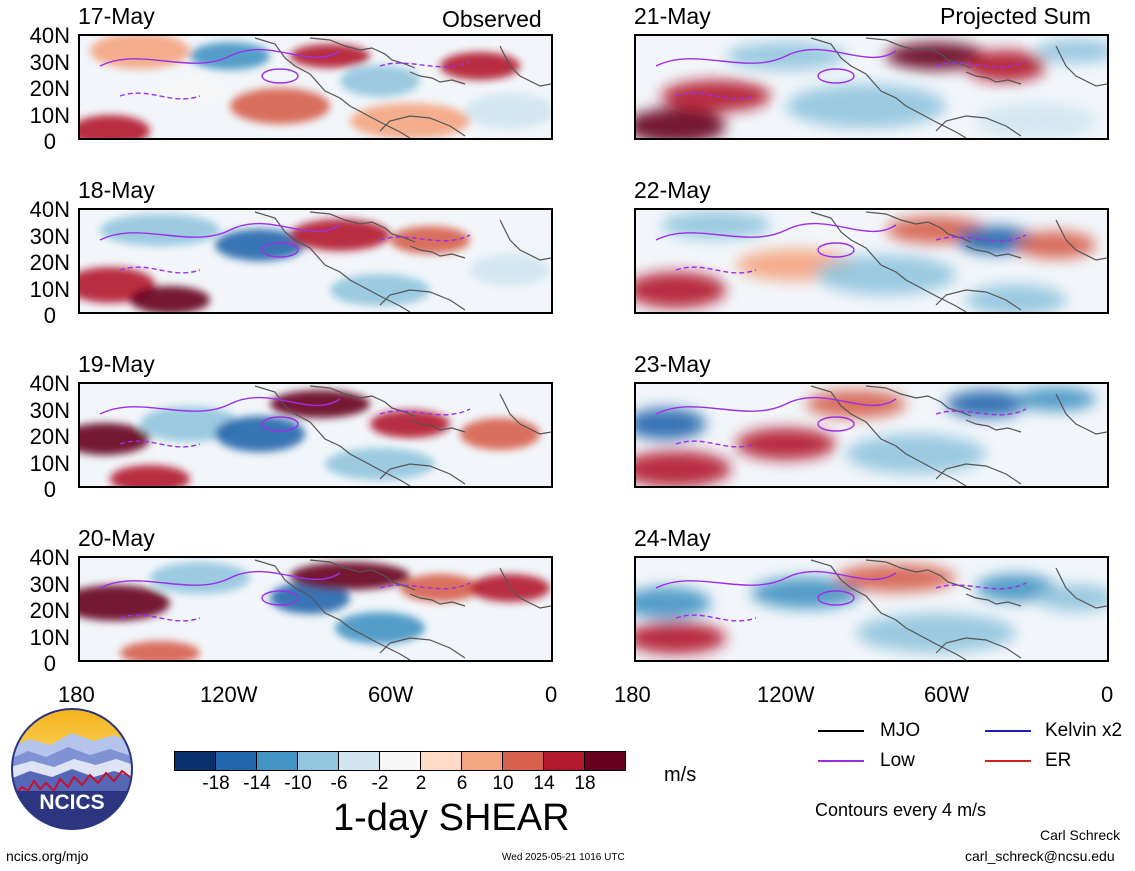 The width and height of the screenshot is (1135, 871). What do you see at coordinates (841, 731) in the screenshot?
I see `legend-line-mjo` at bounding box center [841, 731].